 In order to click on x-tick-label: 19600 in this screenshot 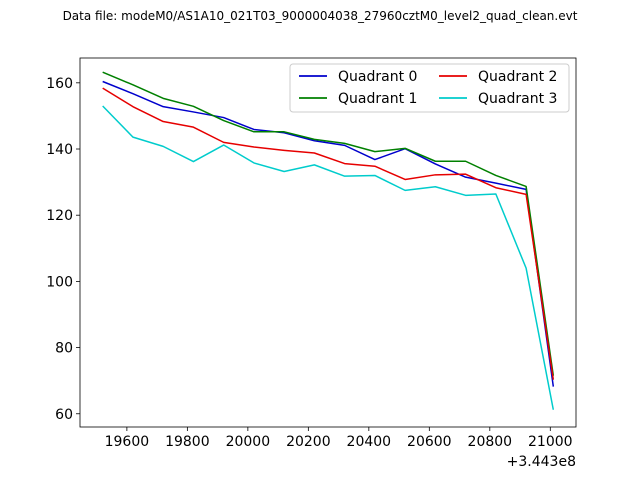, I will do `click(127, 442)`.